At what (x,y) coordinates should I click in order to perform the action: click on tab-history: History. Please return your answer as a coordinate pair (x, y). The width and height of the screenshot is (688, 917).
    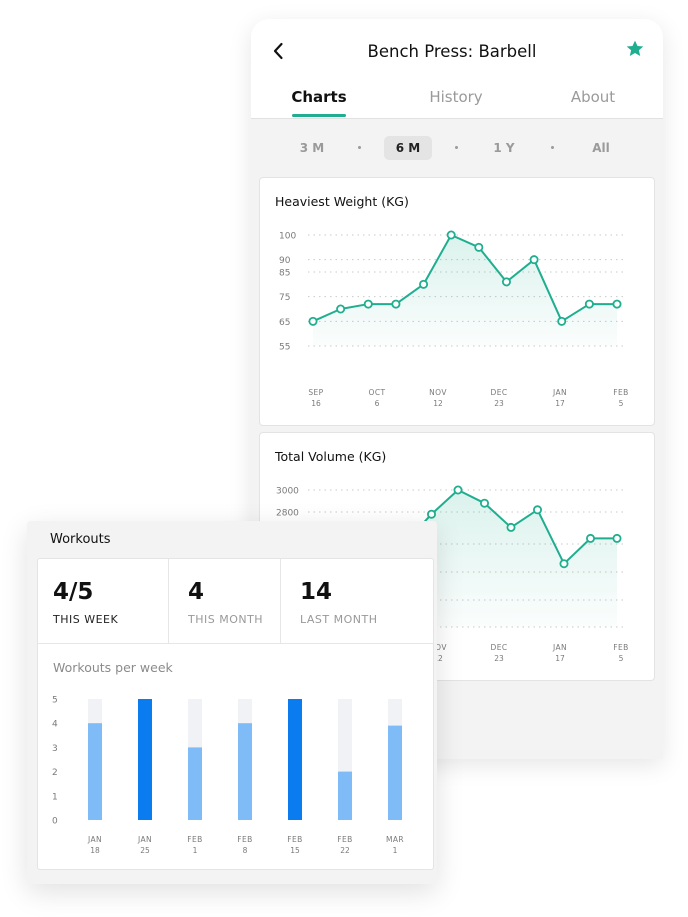
    Looking at the image, I should click on (456, 97).